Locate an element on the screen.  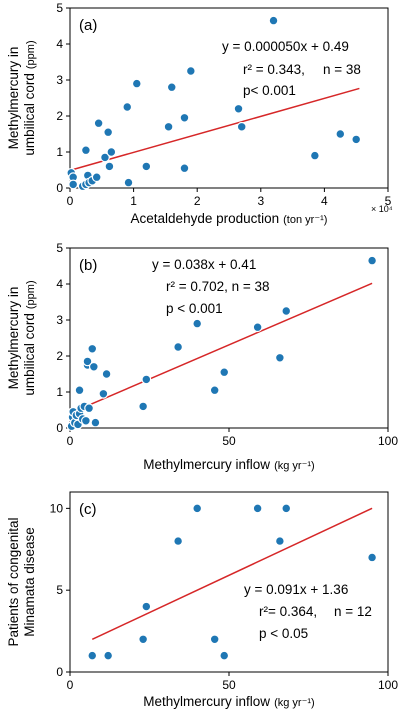
panel-b-yunit: (ppm) is located at coordinates (31, 294).